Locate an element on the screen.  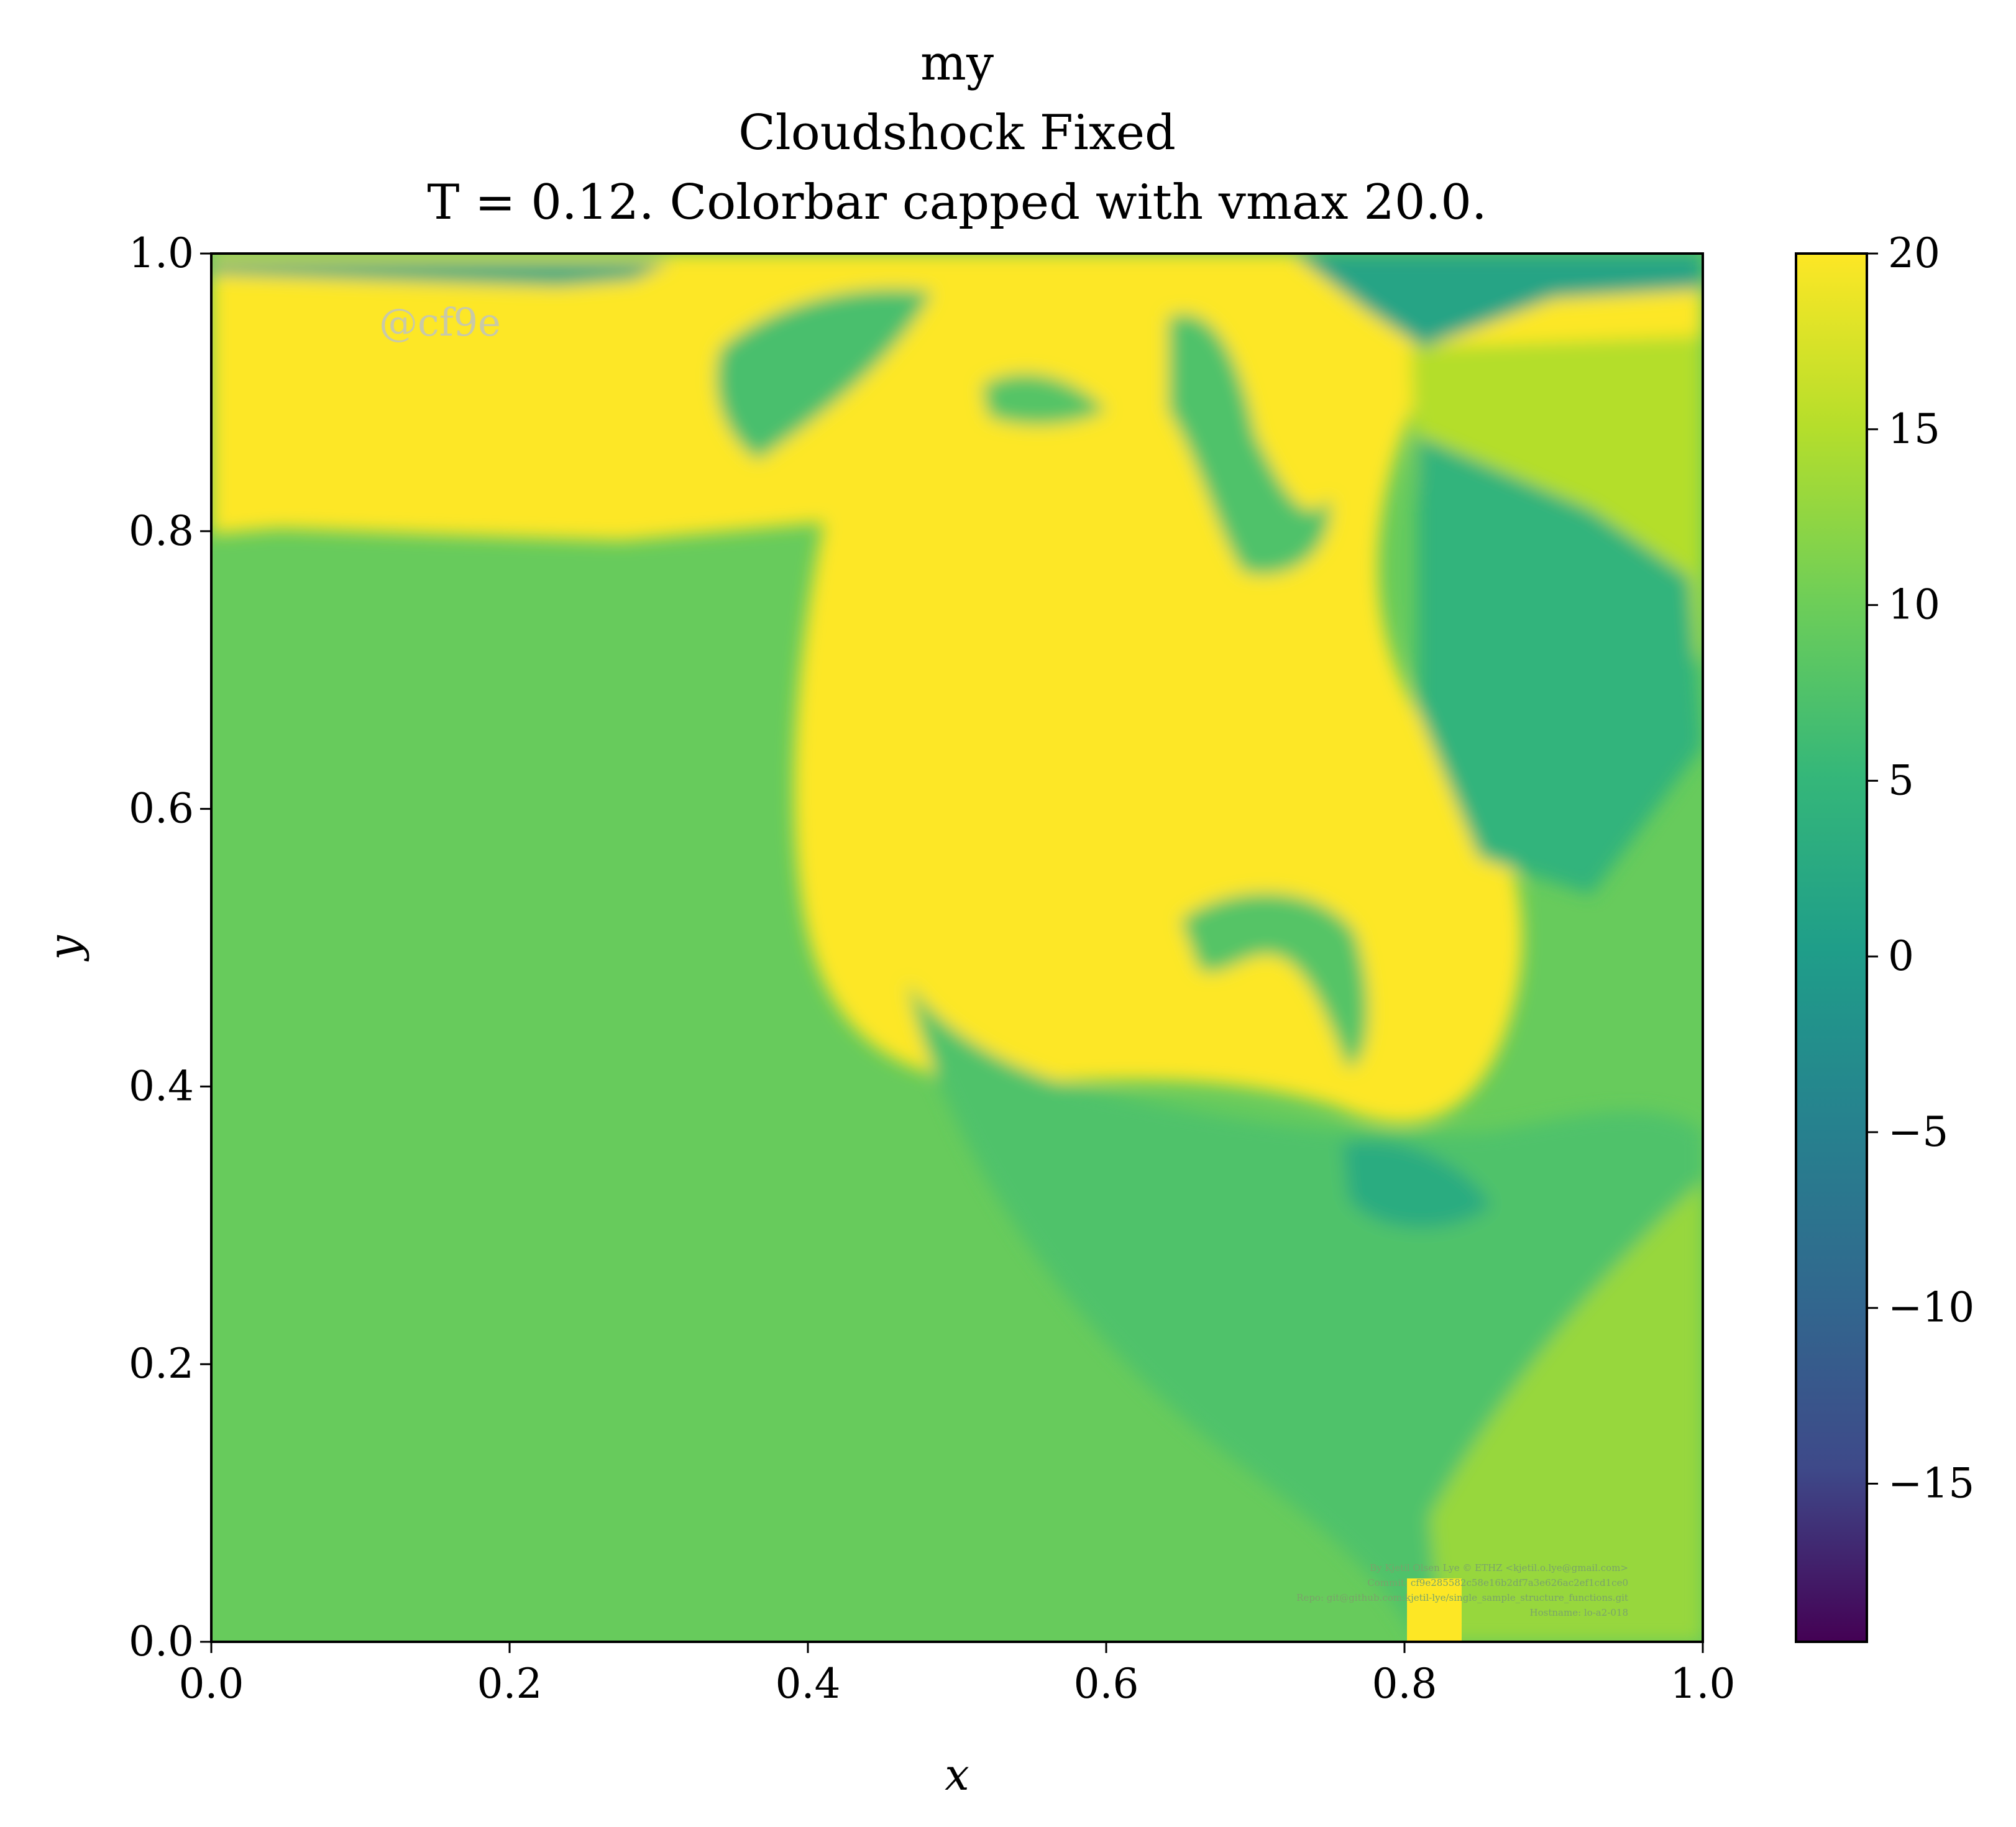
colorbar-tick-label: 0 is located at coordinates (1901, 956).